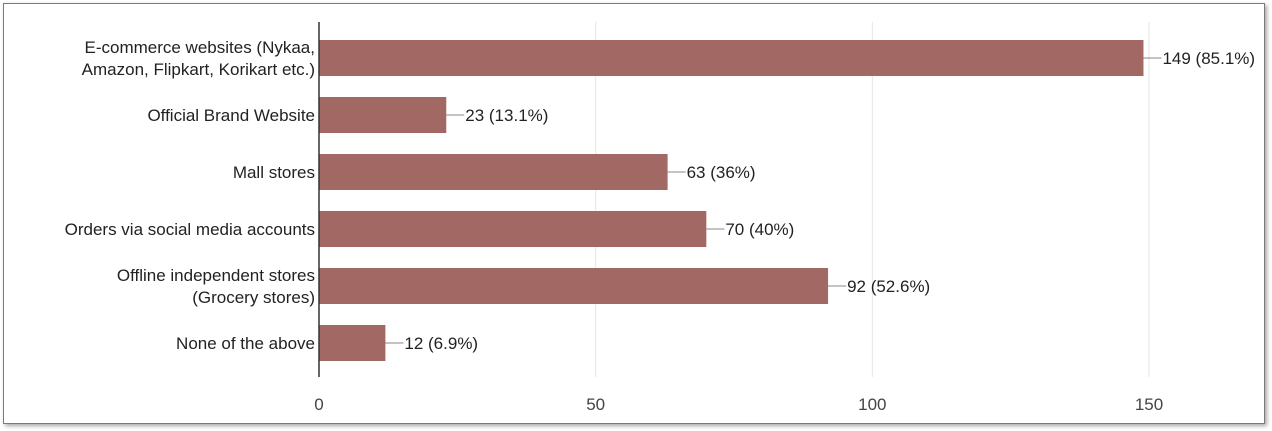  I want to click on category-label: Orders via social media accounts, so click(190, 229).